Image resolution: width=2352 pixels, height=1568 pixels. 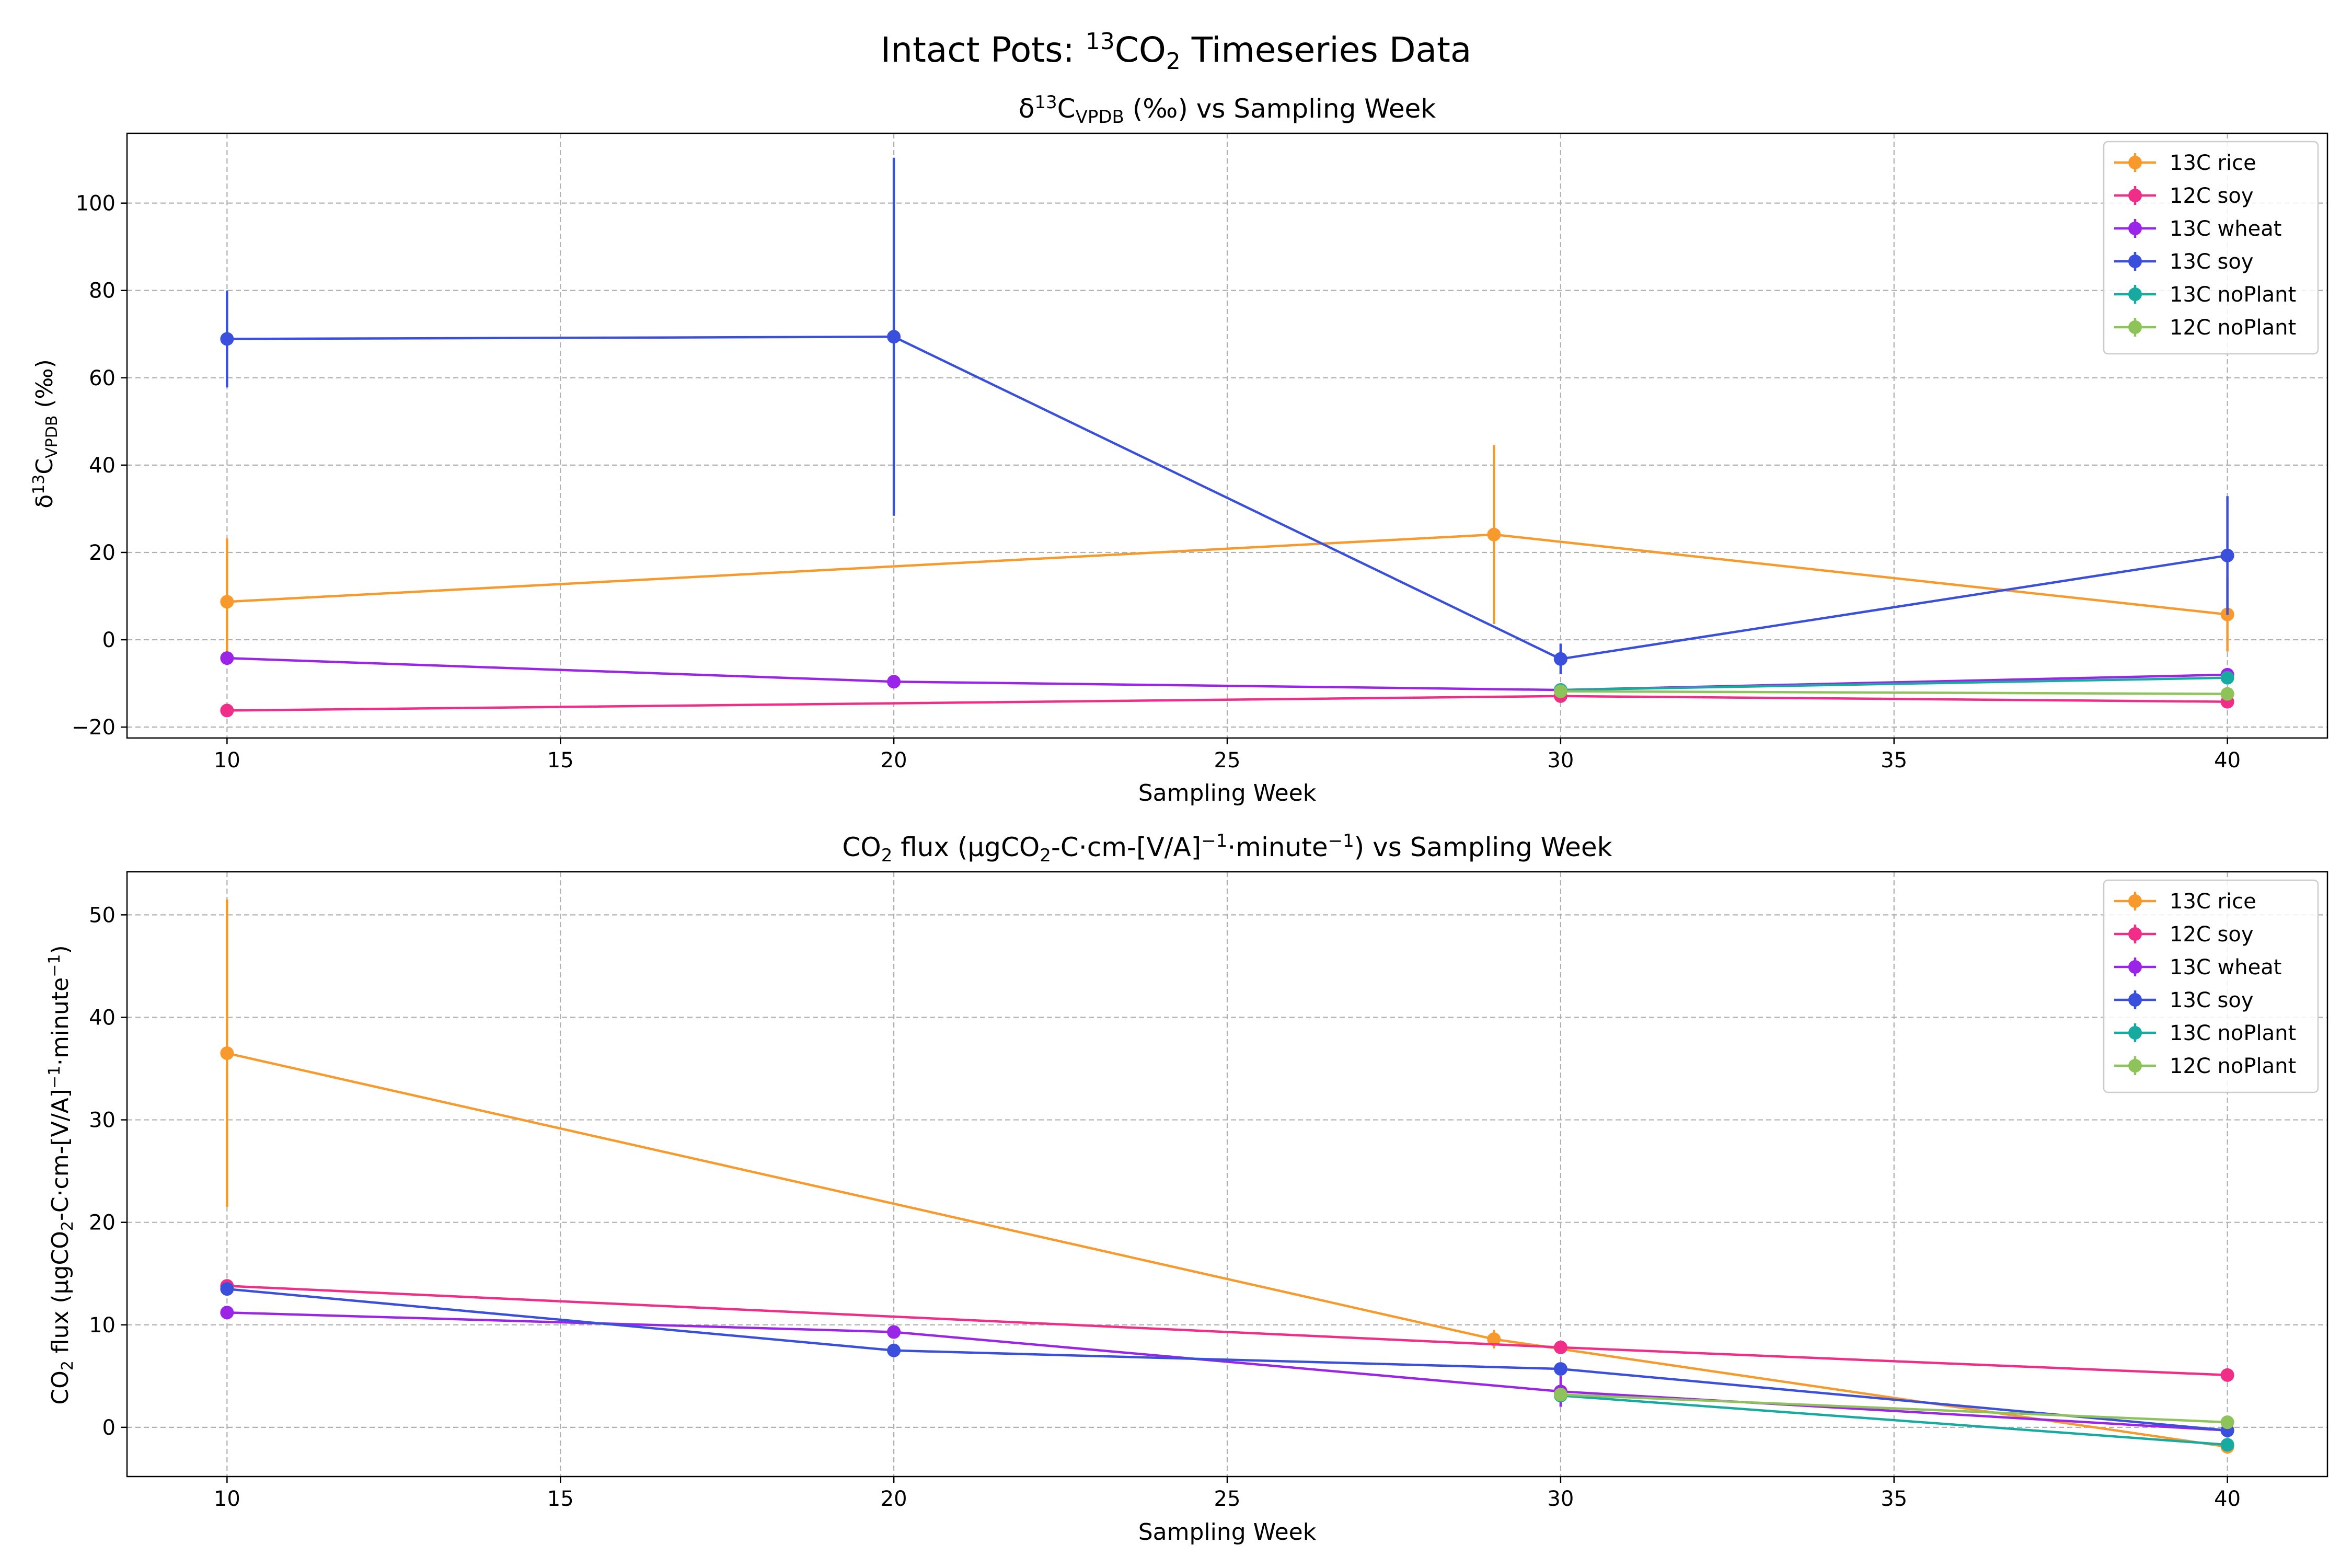 What do you see at coordinates (94, 728) in the screenshot?
I see `delta13c-y-tick-label: −20` at bounding box center [94, 728].